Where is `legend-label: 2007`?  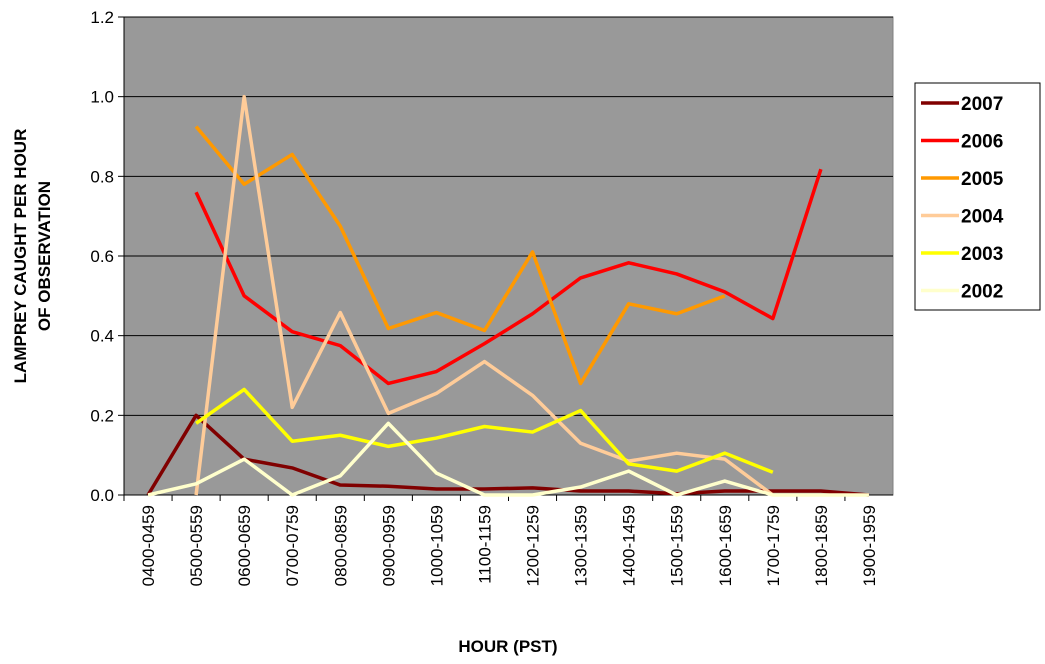 legend-label: 2007 is located at coordinates (982, 104).